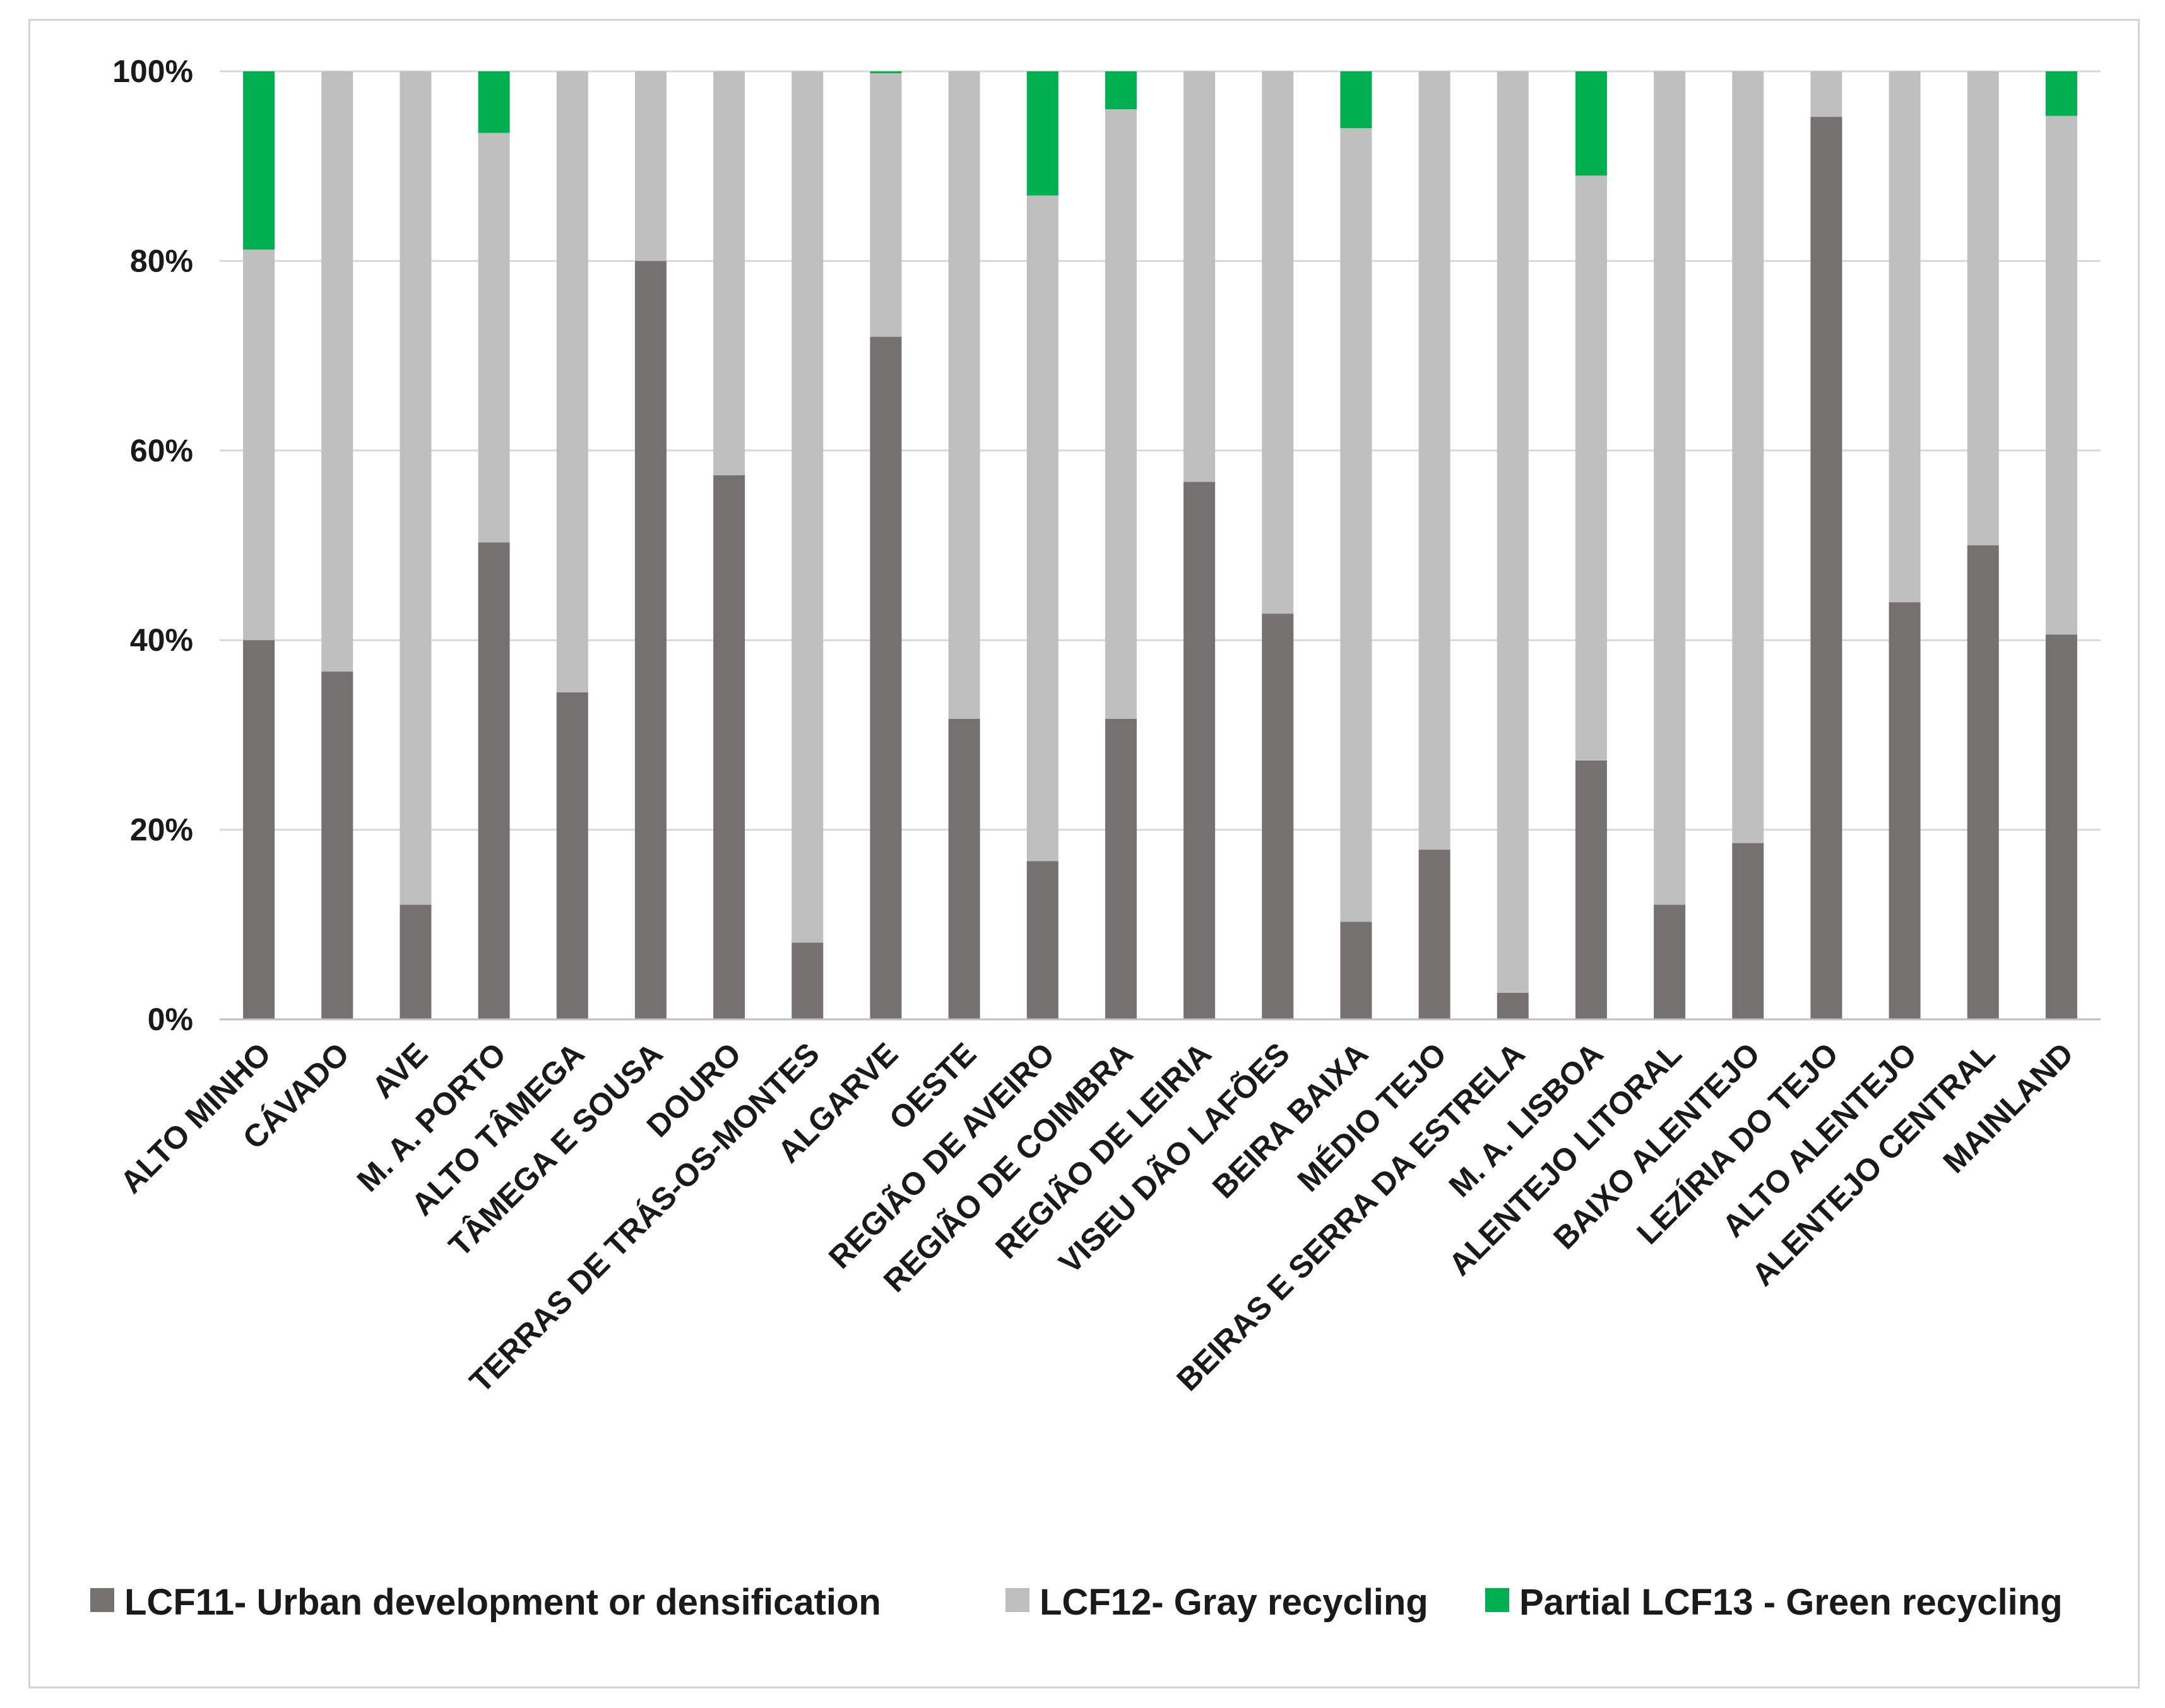 This screenshot has height=1708, width=2165. I want to click on y-tick-label: 20%, so click(161, 830).